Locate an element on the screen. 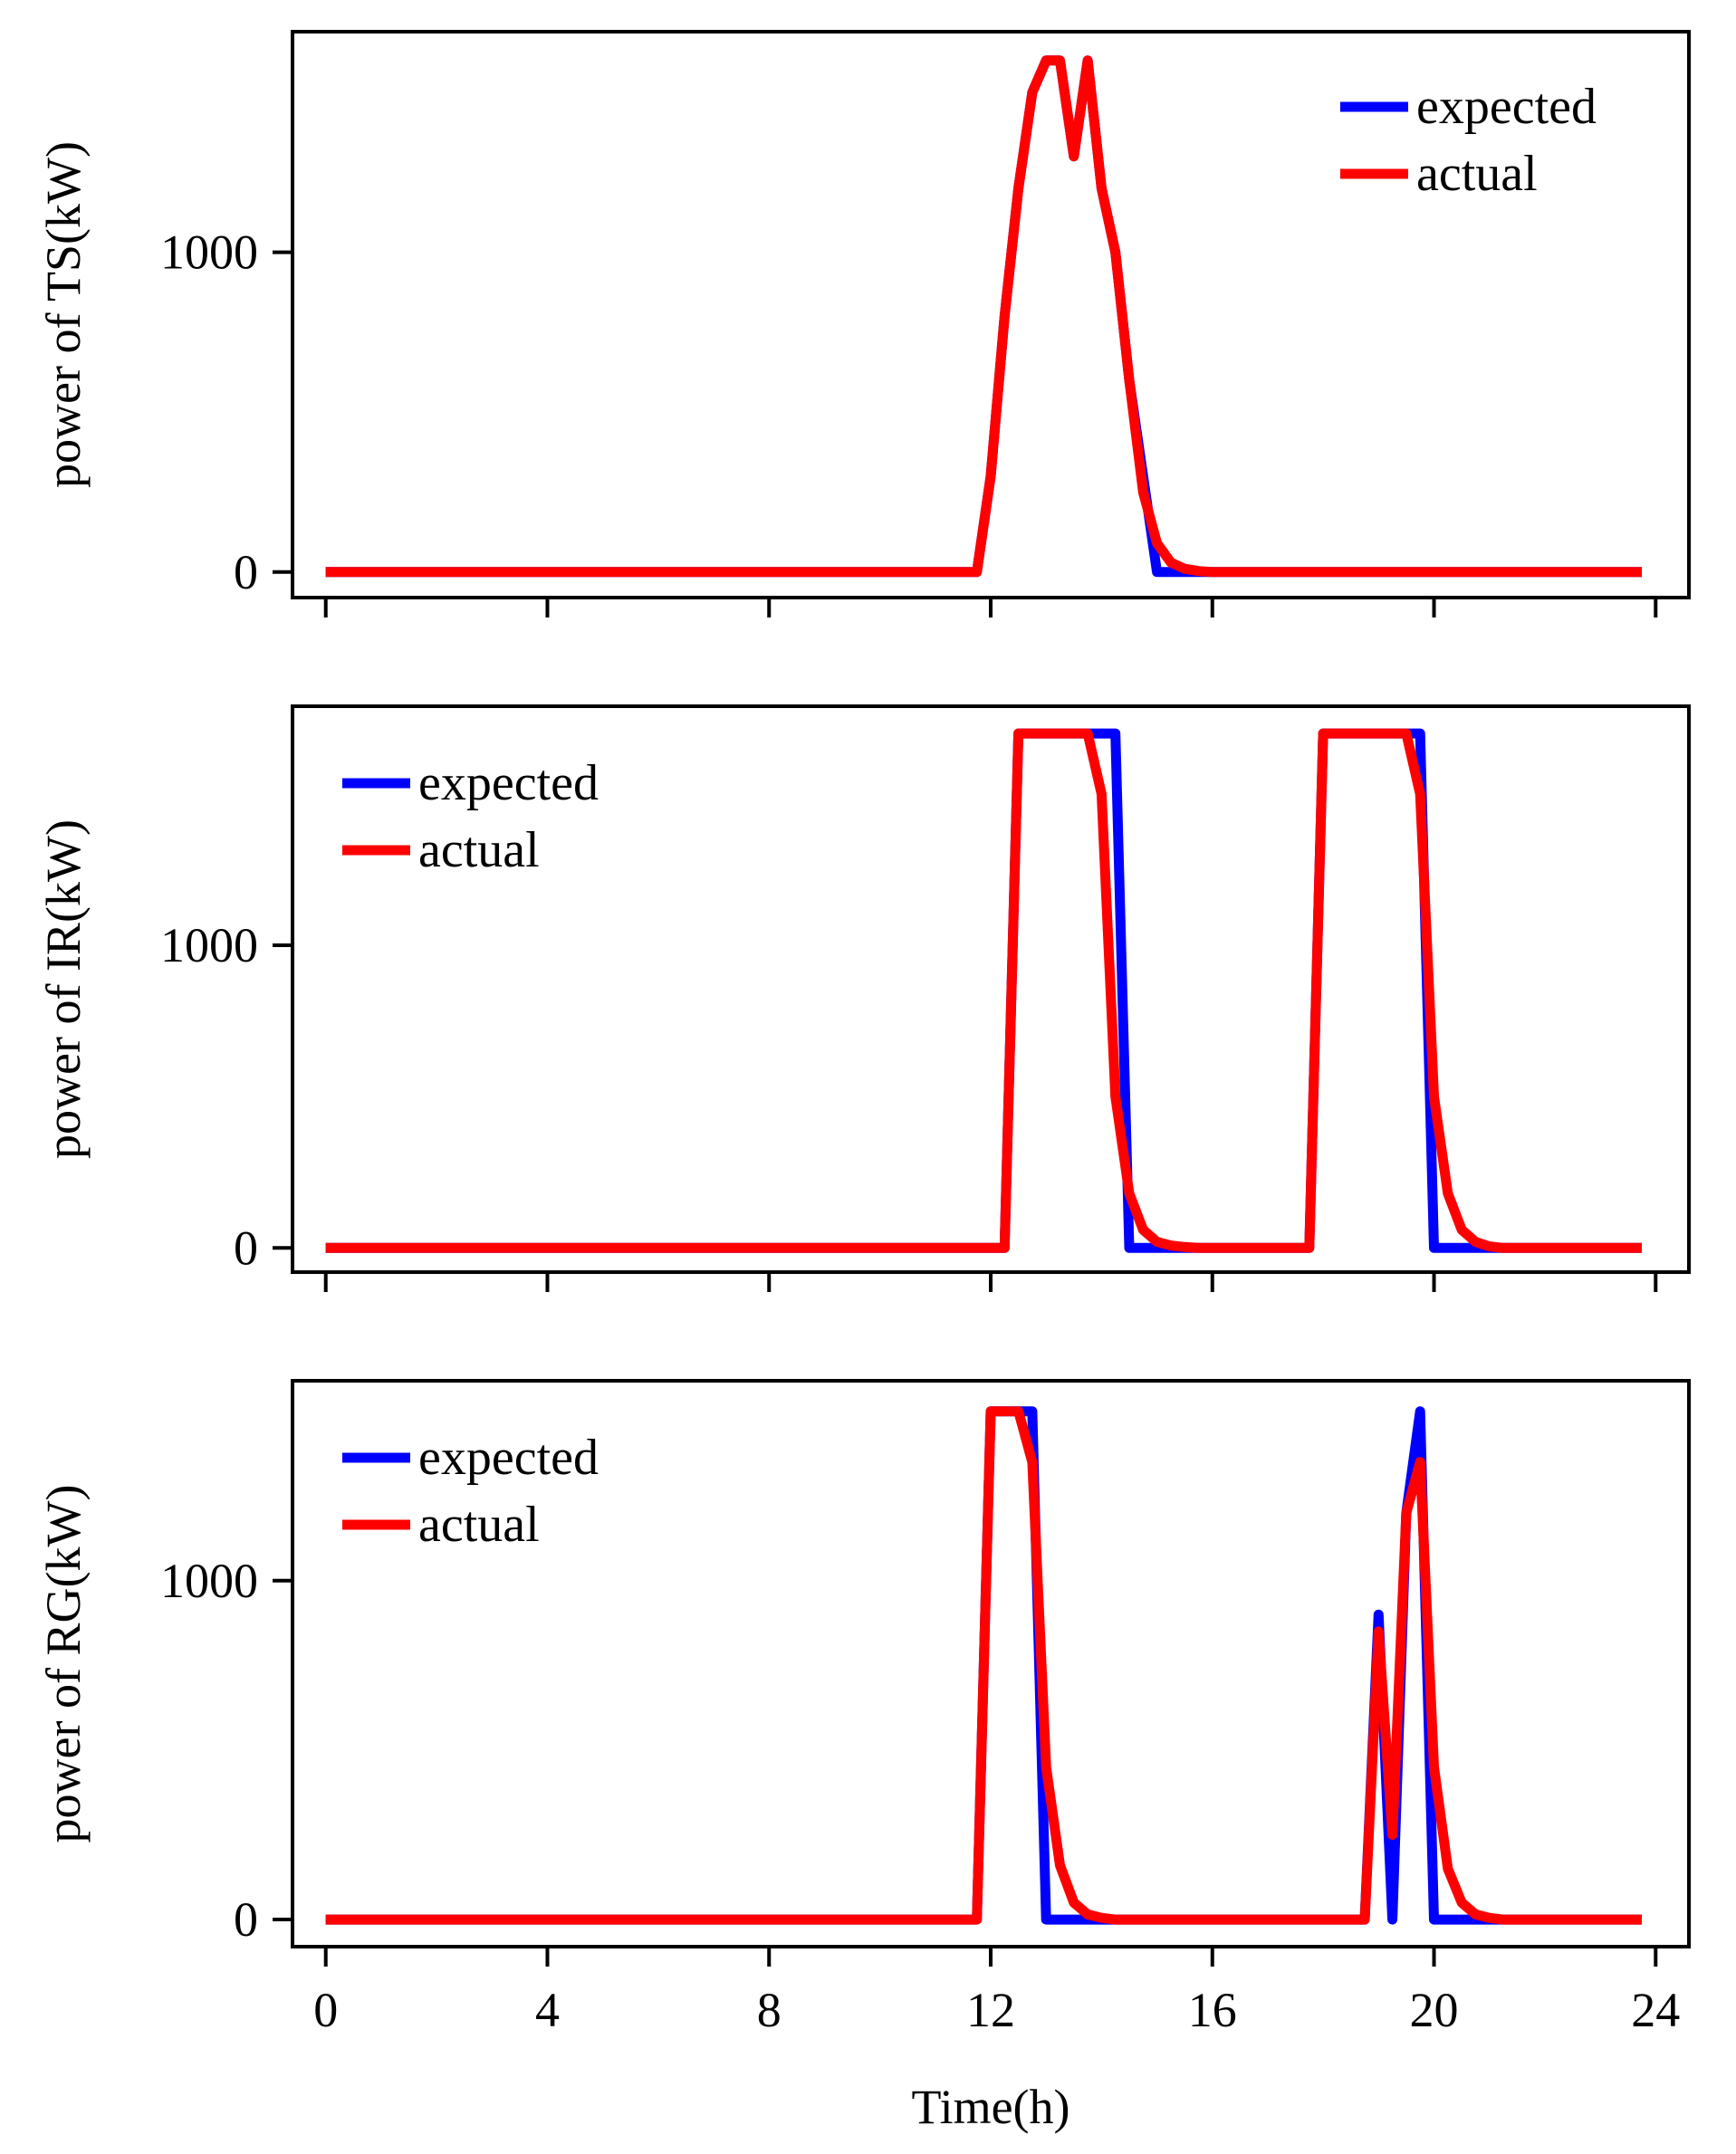  x-tick-label: 12 is located at coordinates (991, 2010).